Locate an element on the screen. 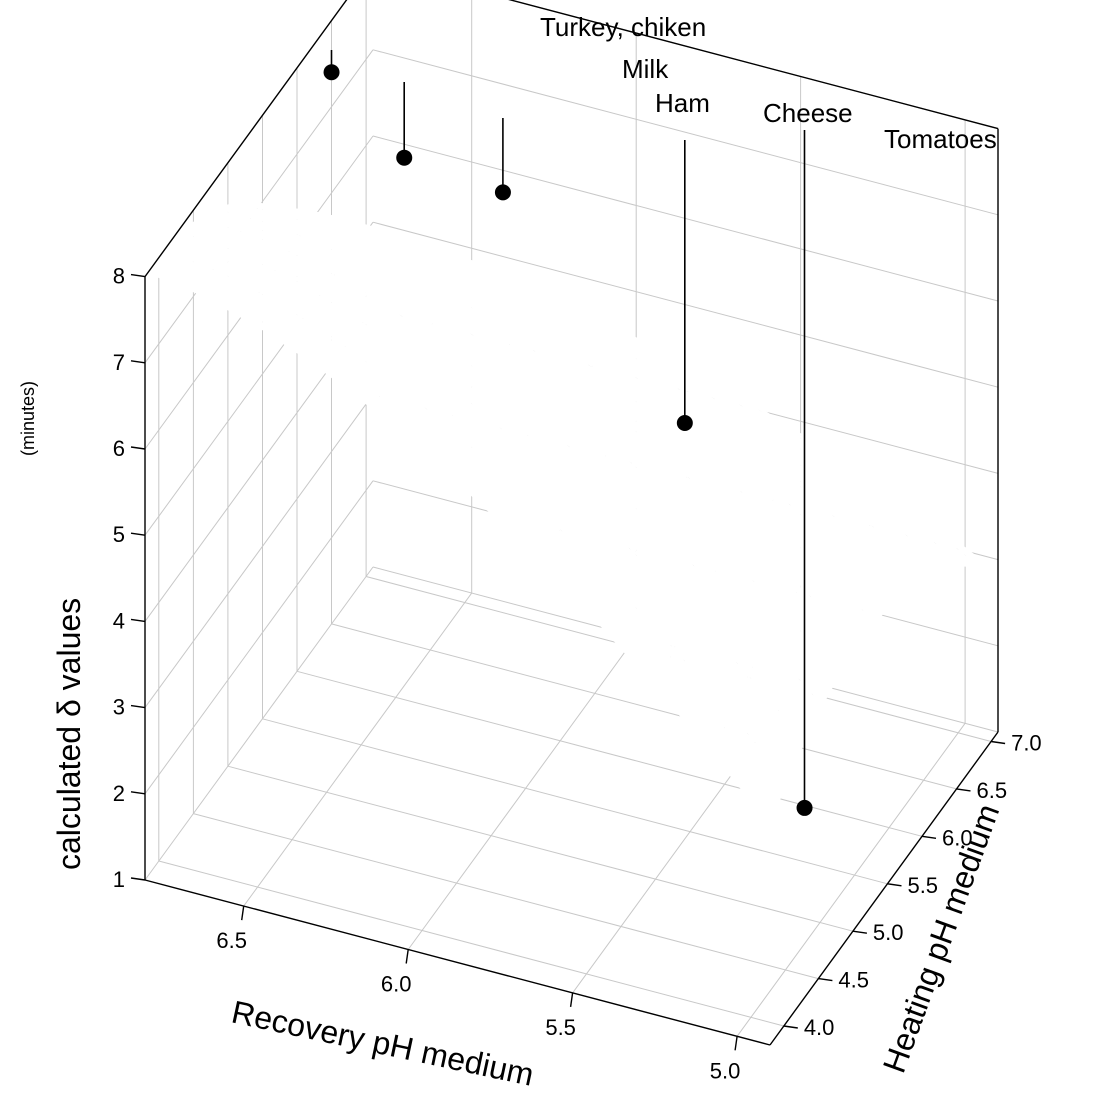  x-tick-label: 5.5 is located at coordinates (560, 1027).